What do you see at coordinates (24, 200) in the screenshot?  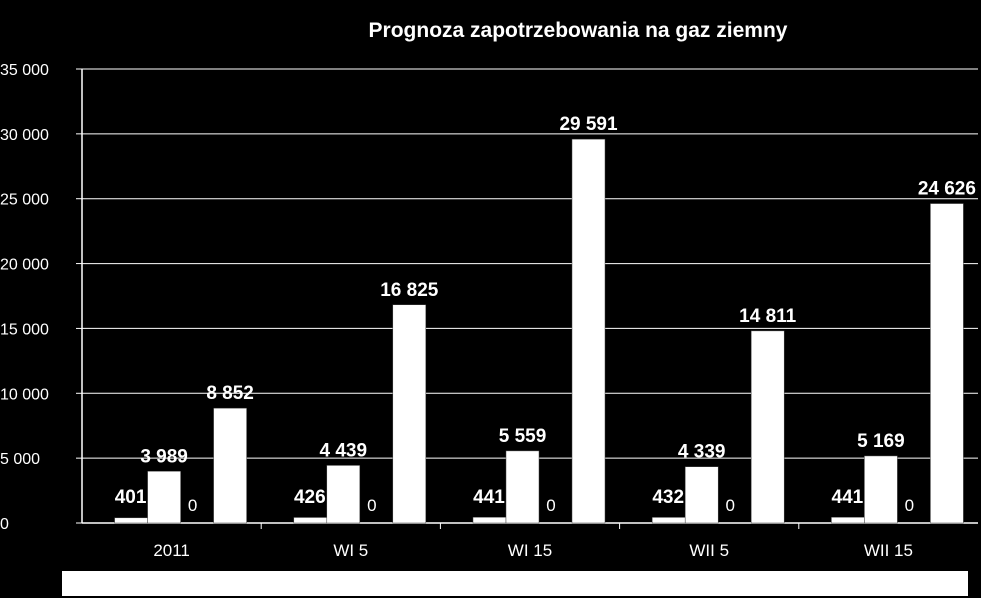 I see `y-tick-label: 25 000` at bounding box center [24, 200].